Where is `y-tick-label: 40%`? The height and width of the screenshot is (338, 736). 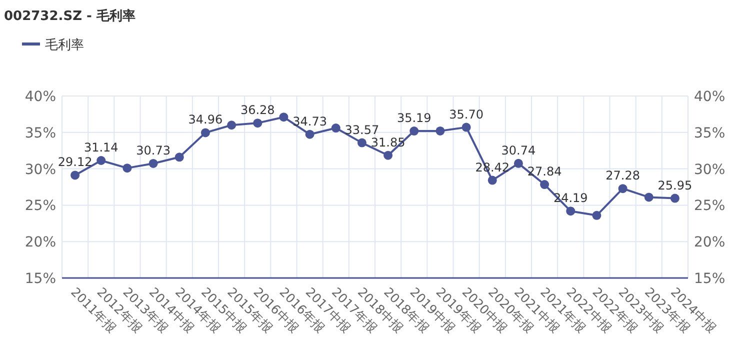
y-tick-label: 40% is located at coordinates (40, 97).